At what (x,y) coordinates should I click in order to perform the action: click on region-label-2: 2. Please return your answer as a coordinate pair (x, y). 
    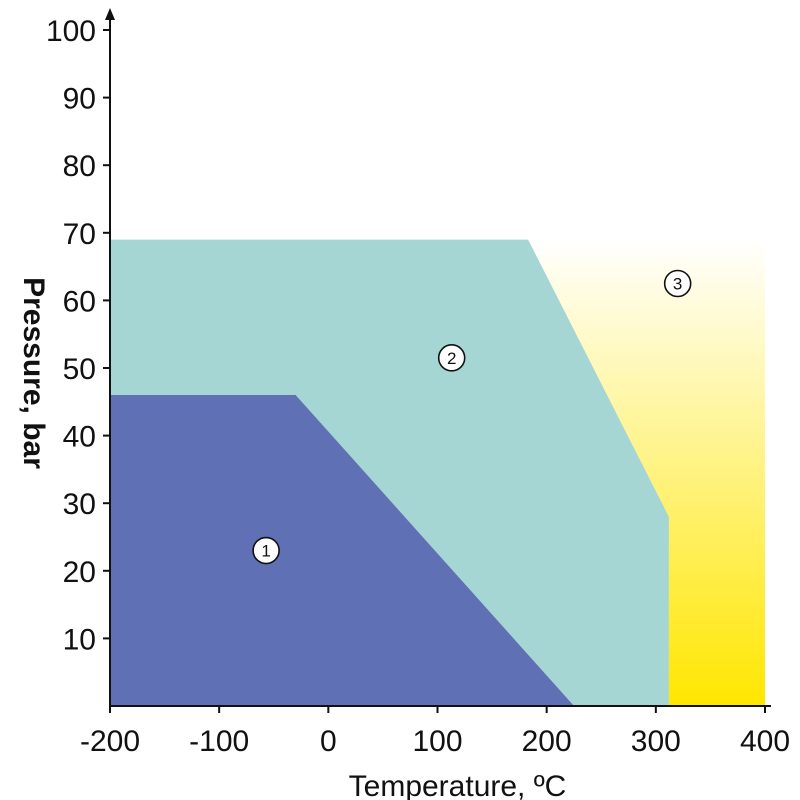
    Looking at the image, I should click on (451, 358).